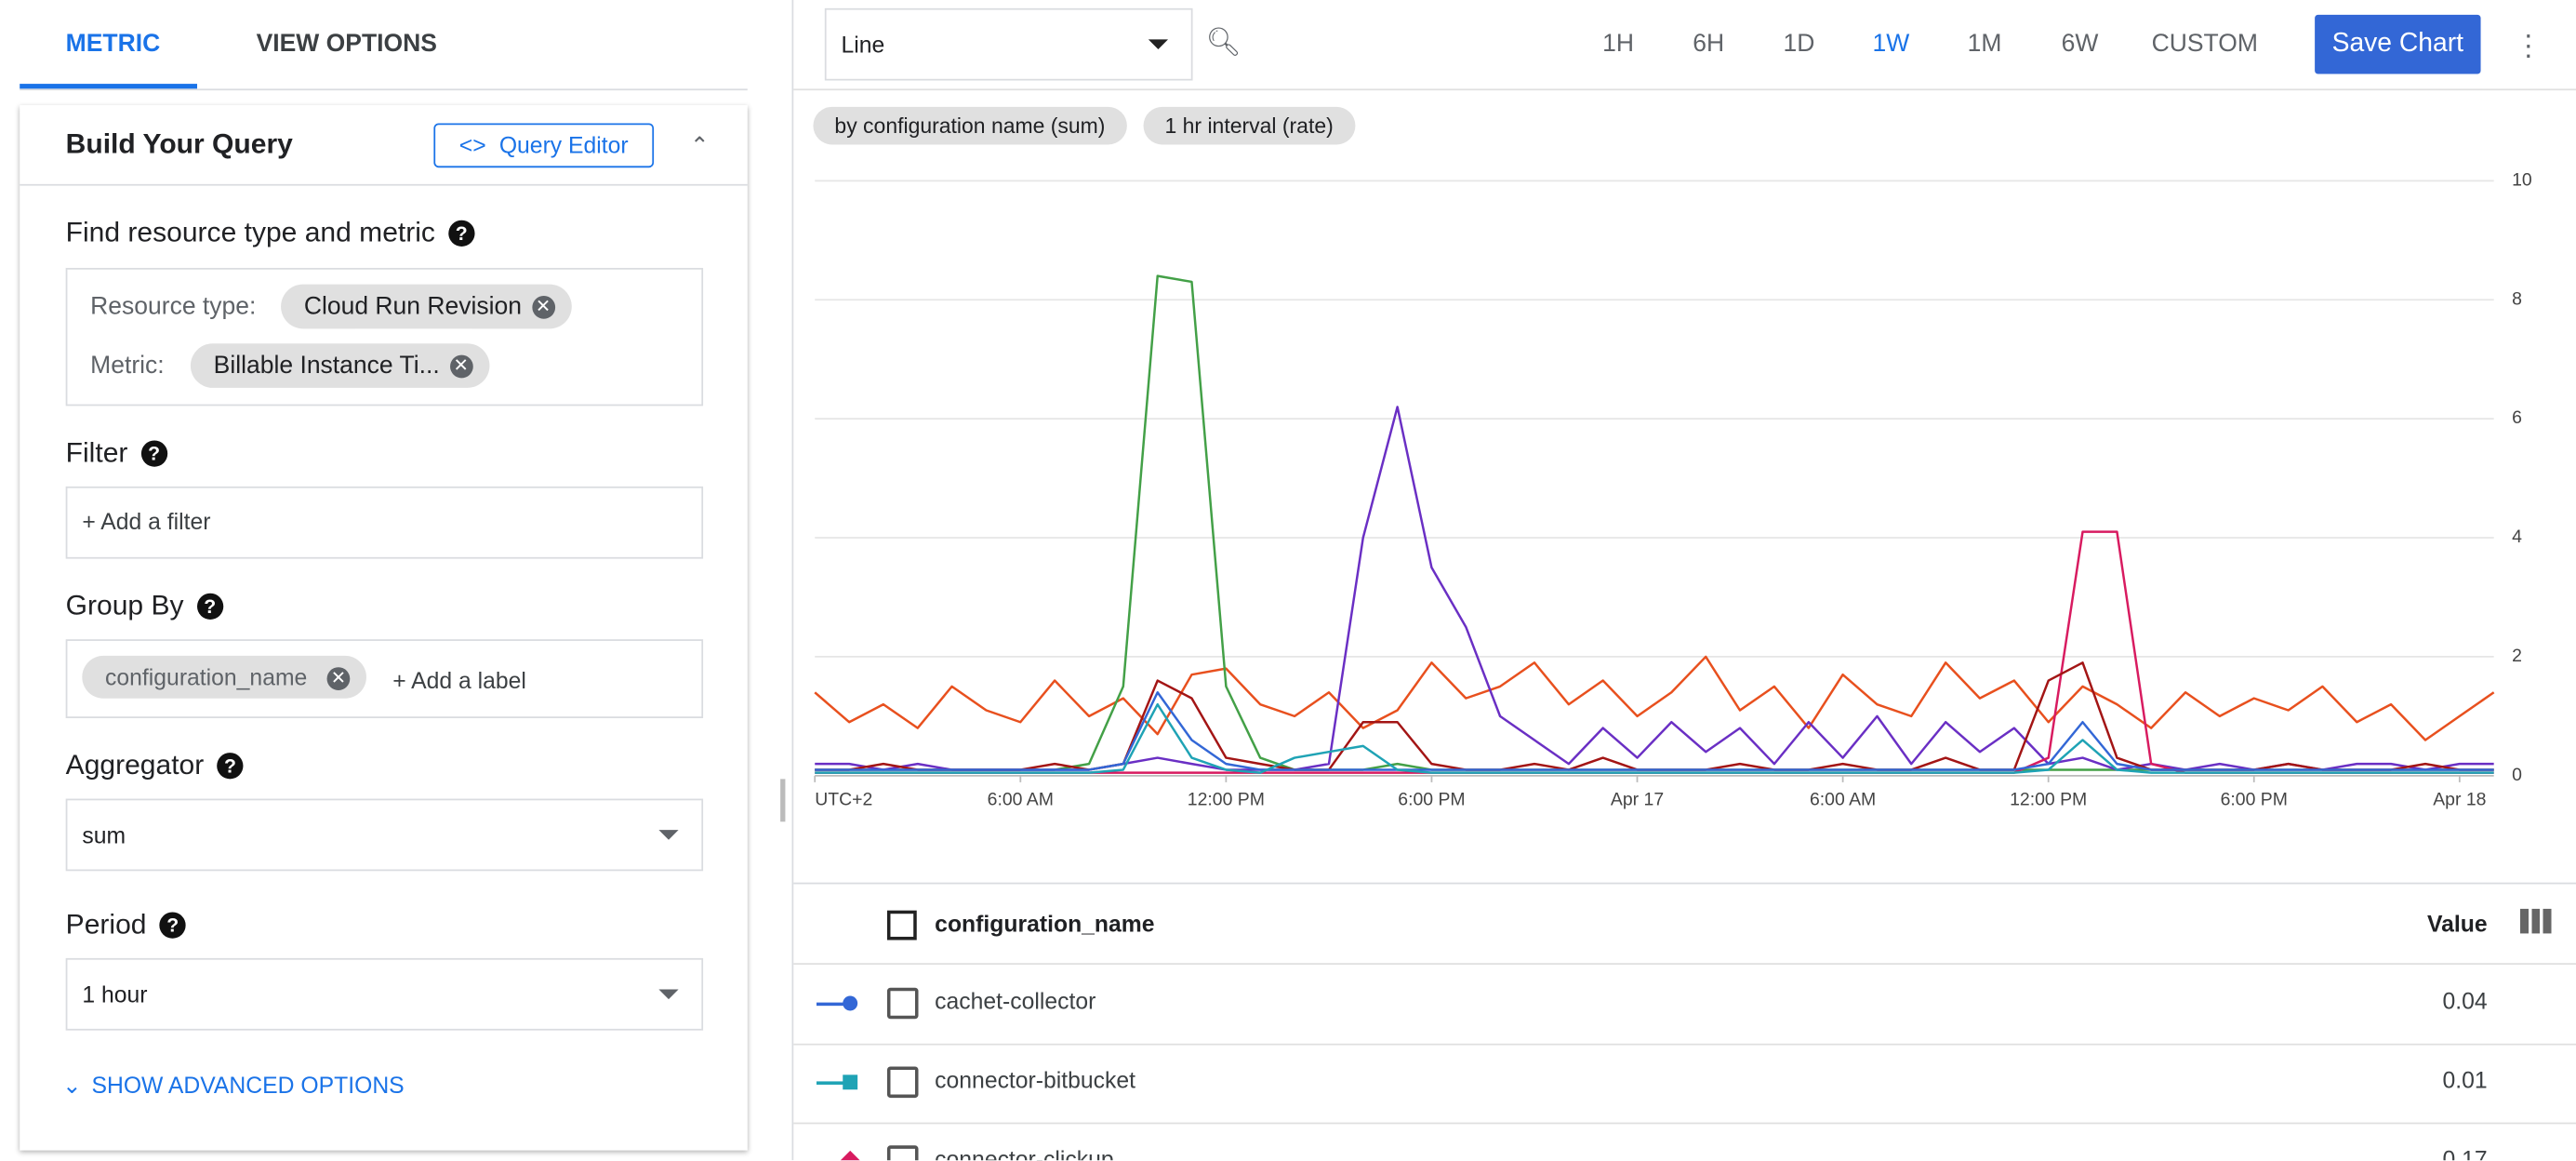 The image size is (2576, 1161). I want to click on chip: Billable Instance Ti... ✕, so click(339, 366).